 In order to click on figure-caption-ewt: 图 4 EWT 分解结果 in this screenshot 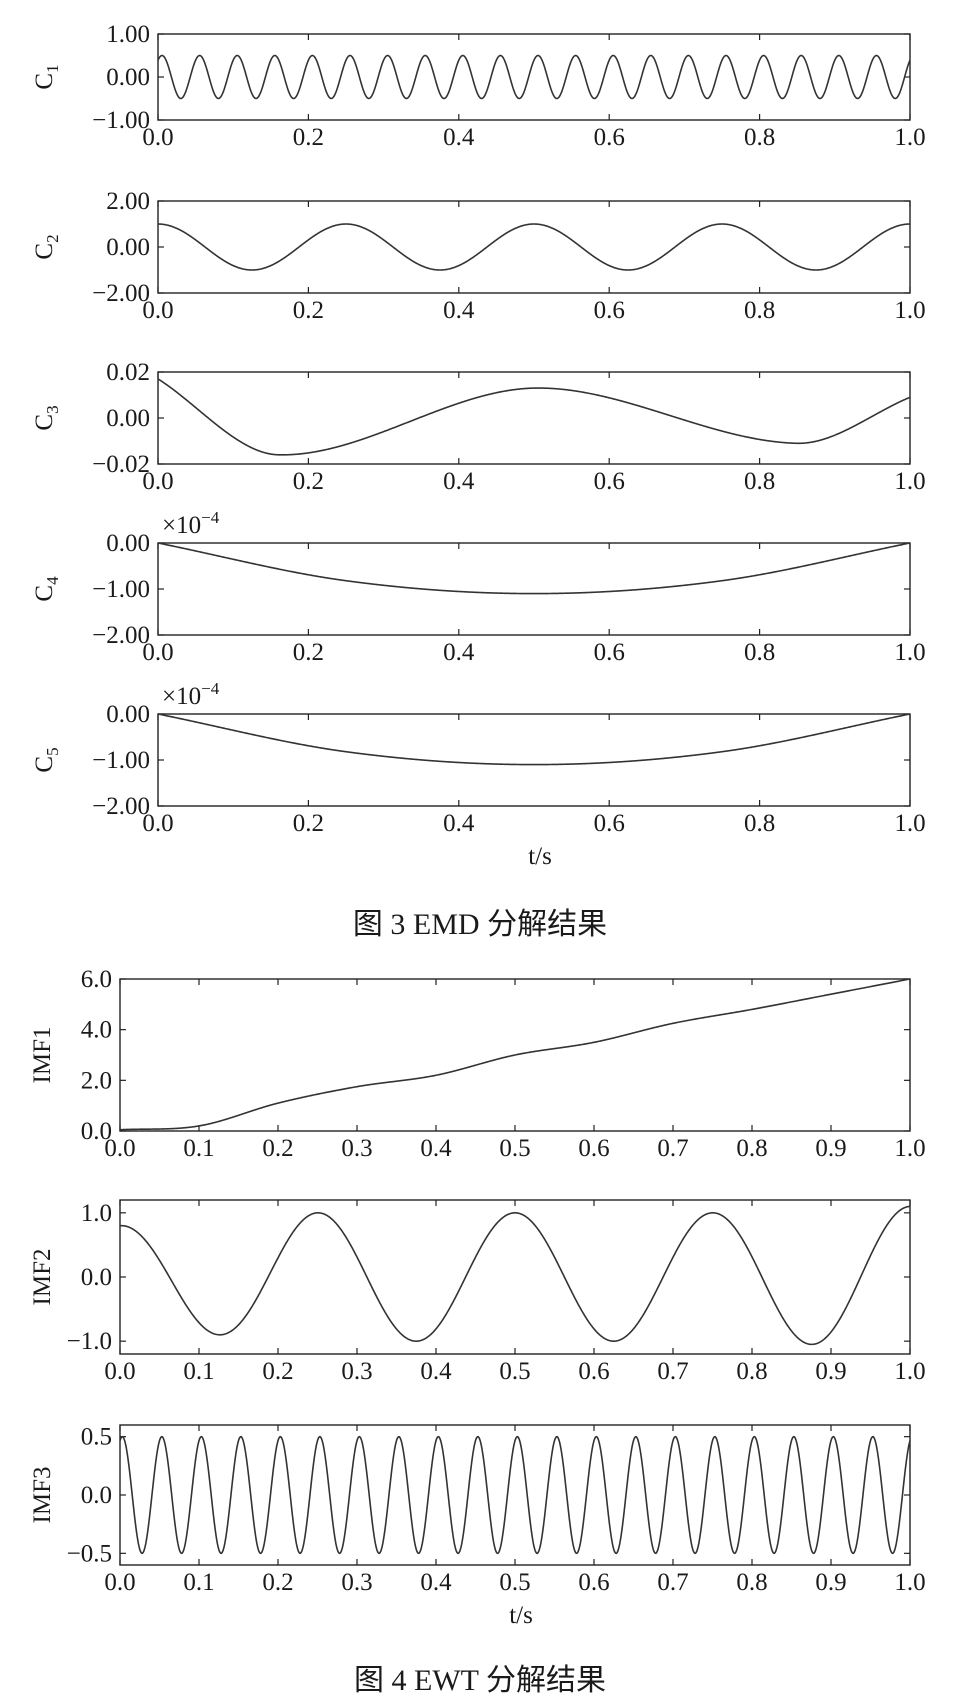, I will do `click(480, 1680)`.